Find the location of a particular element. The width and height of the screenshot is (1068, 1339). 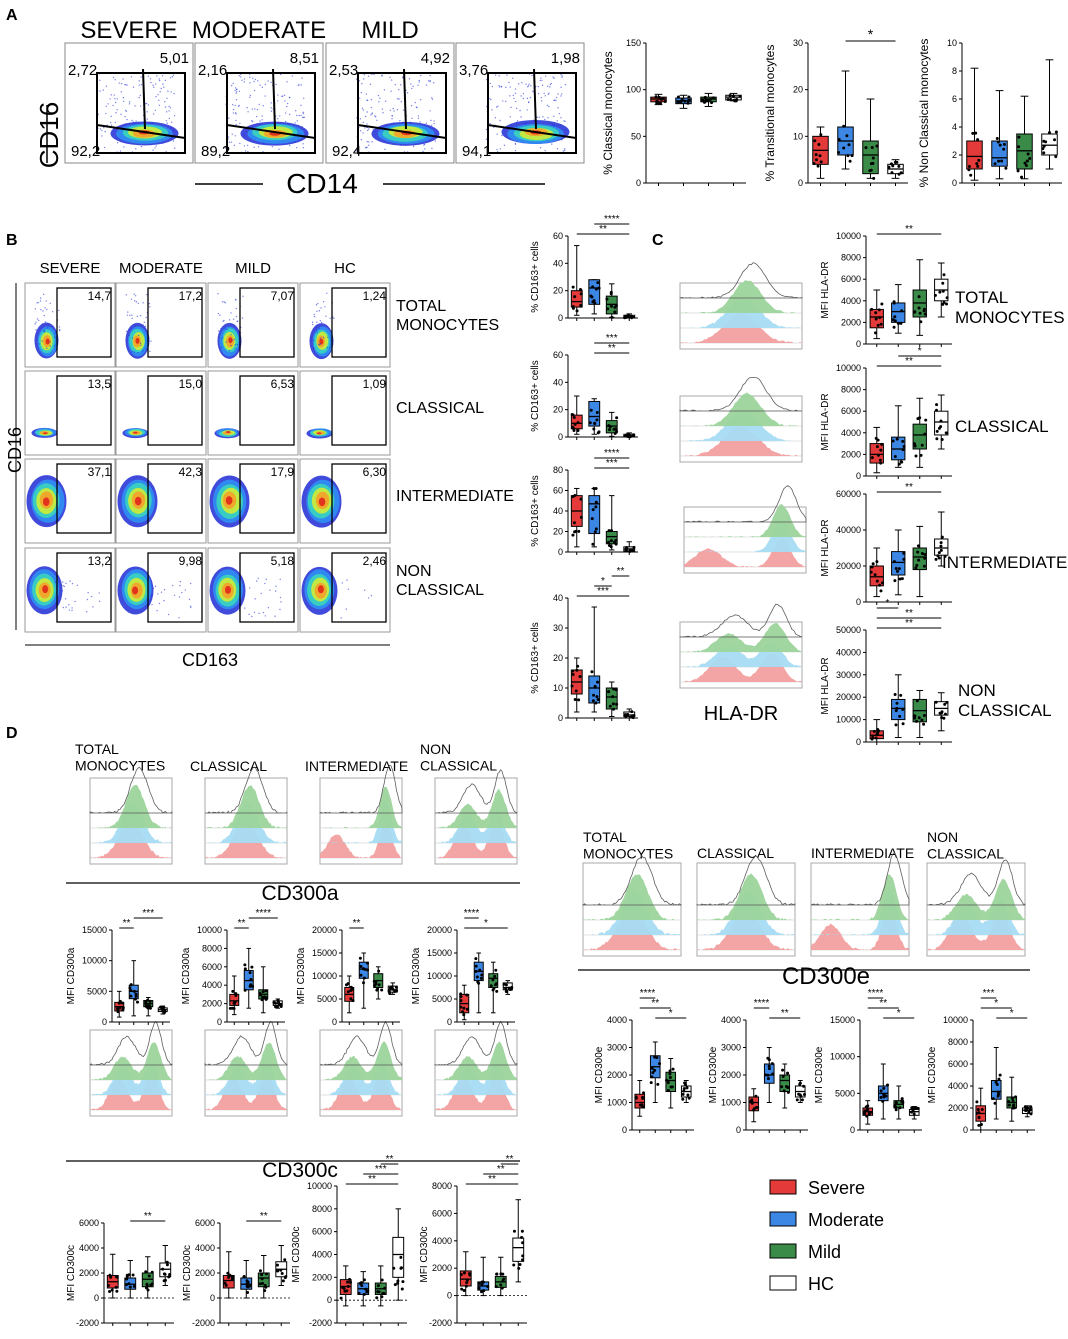

cd14-axis-title: CD14 is located at coordinates (322, 183).